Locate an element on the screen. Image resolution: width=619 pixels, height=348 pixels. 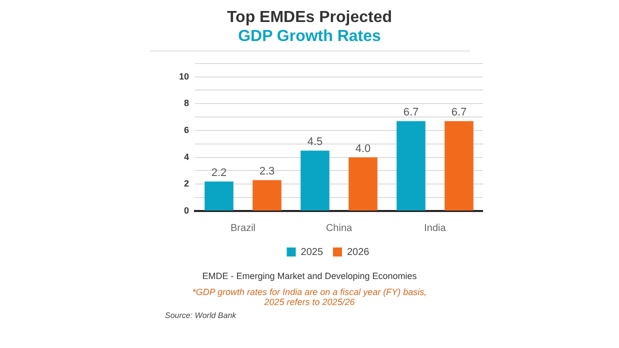
text: *GDP growth rates for India are on a fiscal year (FY) basis, 2025 refers to 2025/26 is located at coordinates (309, 297).